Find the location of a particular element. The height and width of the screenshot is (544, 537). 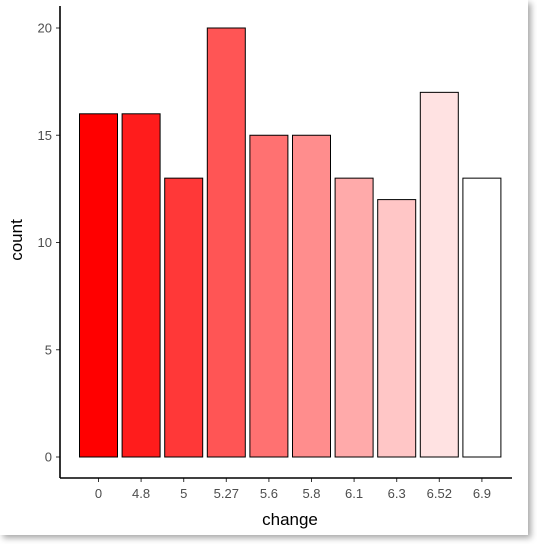

y-axis-ticks: 0 5 10 15 20 is located at coordinates (49, 243).